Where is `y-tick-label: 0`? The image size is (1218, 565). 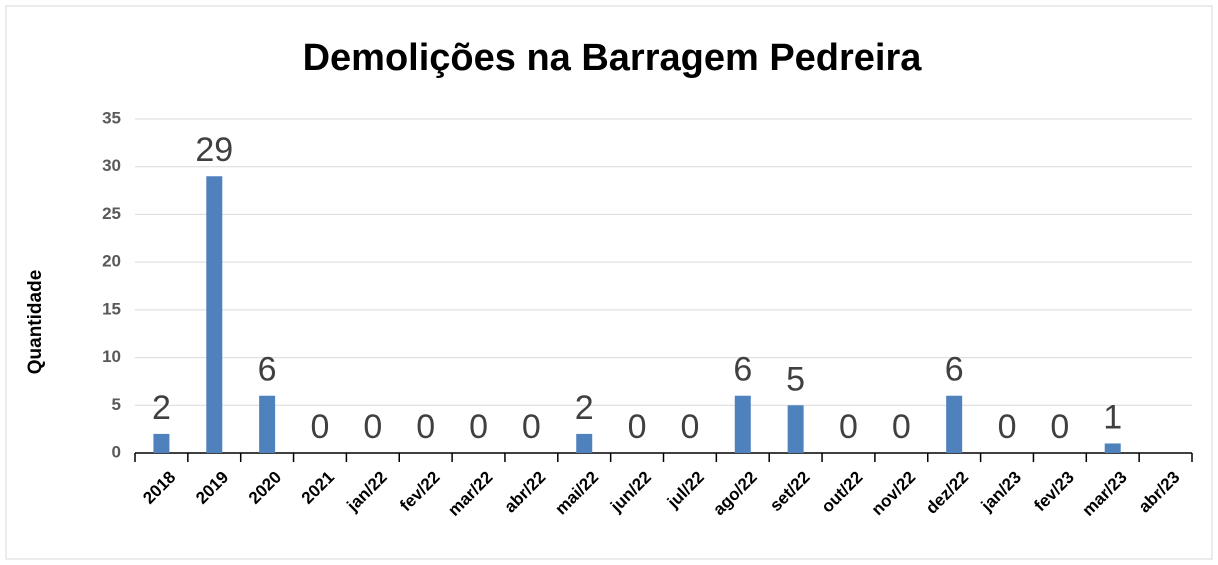
y-tick-label: 0 is located at coordinates (116, 451).